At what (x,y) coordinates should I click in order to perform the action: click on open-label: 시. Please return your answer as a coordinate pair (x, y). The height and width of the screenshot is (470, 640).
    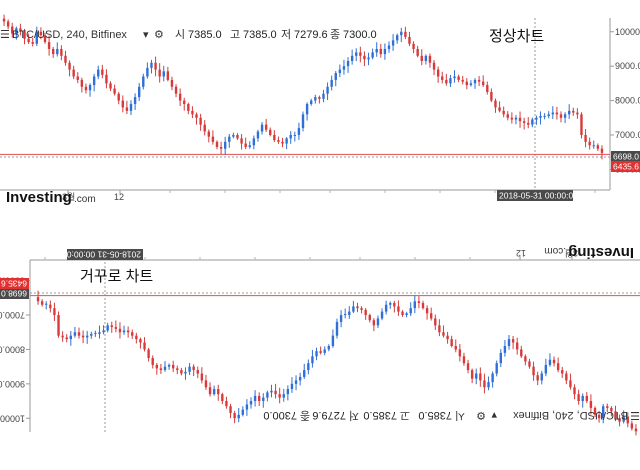
    Looking at the image, I should click on (180, 35).